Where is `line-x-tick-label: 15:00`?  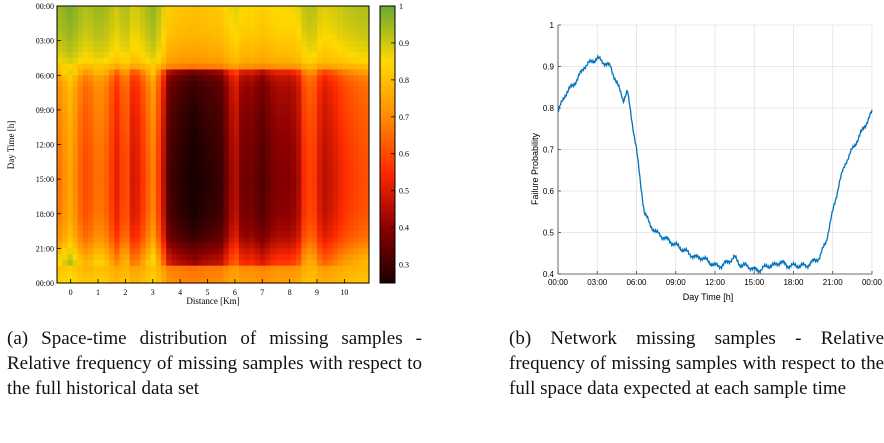
line-x-tick-label: 15:00 is located at coordinates (754, 282).